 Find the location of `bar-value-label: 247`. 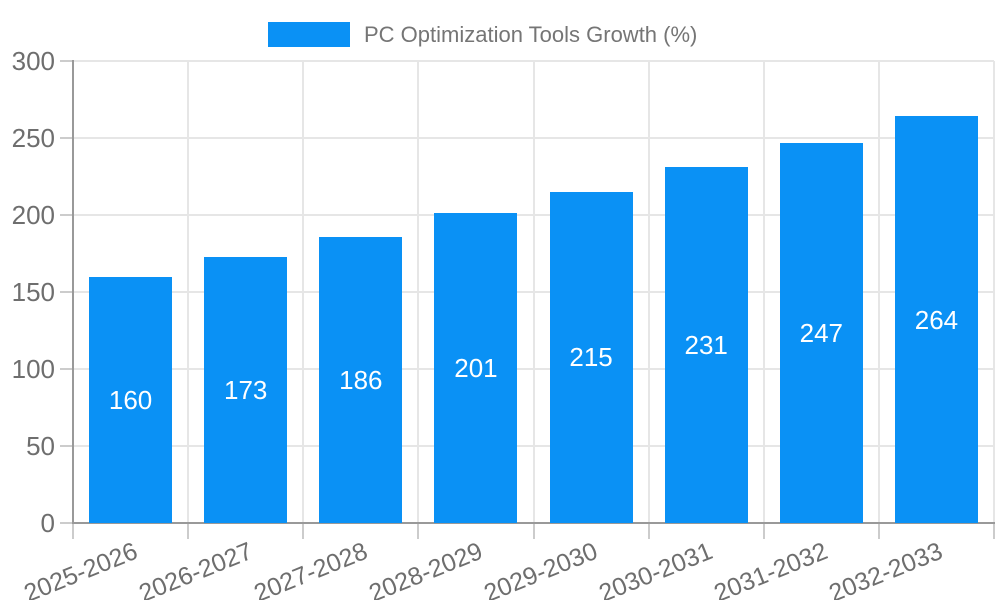

bar-value-label: 247 is located at coordinates (821, 332).